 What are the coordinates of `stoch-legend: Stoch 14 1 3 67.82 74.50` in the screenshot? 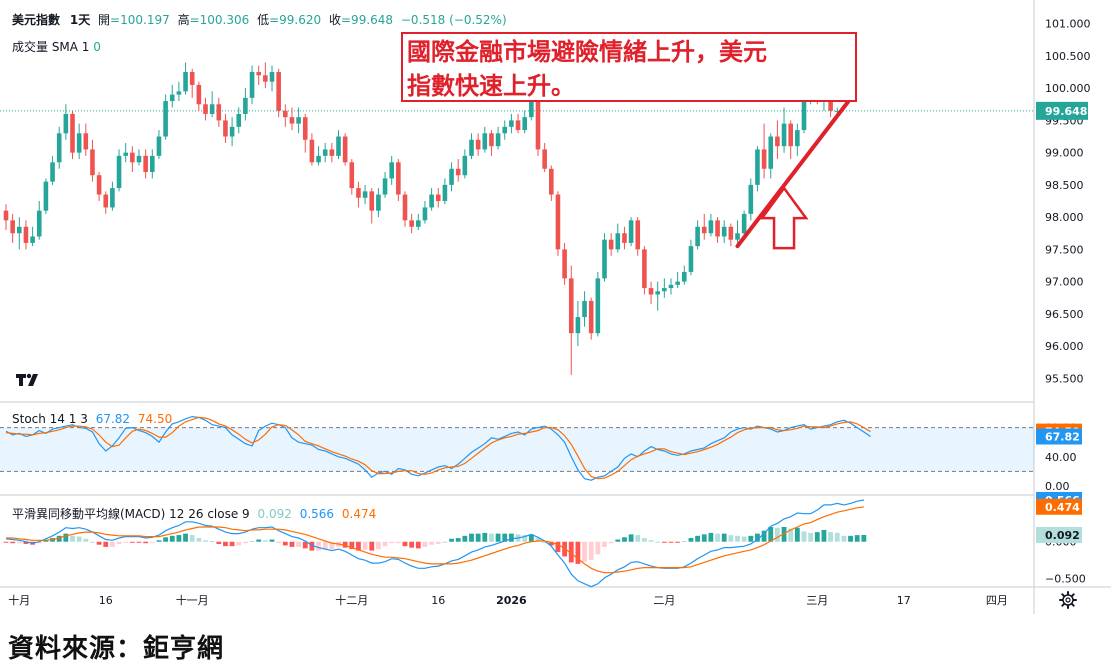 It's located at (92, 419).